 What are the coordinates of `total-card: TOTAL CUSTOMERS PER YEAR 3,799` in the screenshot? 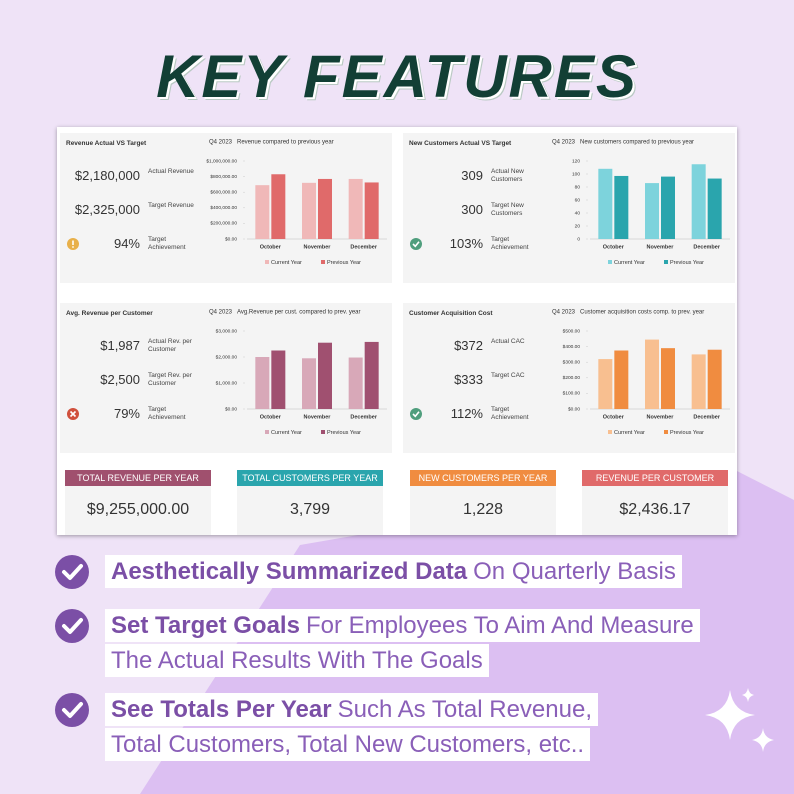 It's located at (310, 502).